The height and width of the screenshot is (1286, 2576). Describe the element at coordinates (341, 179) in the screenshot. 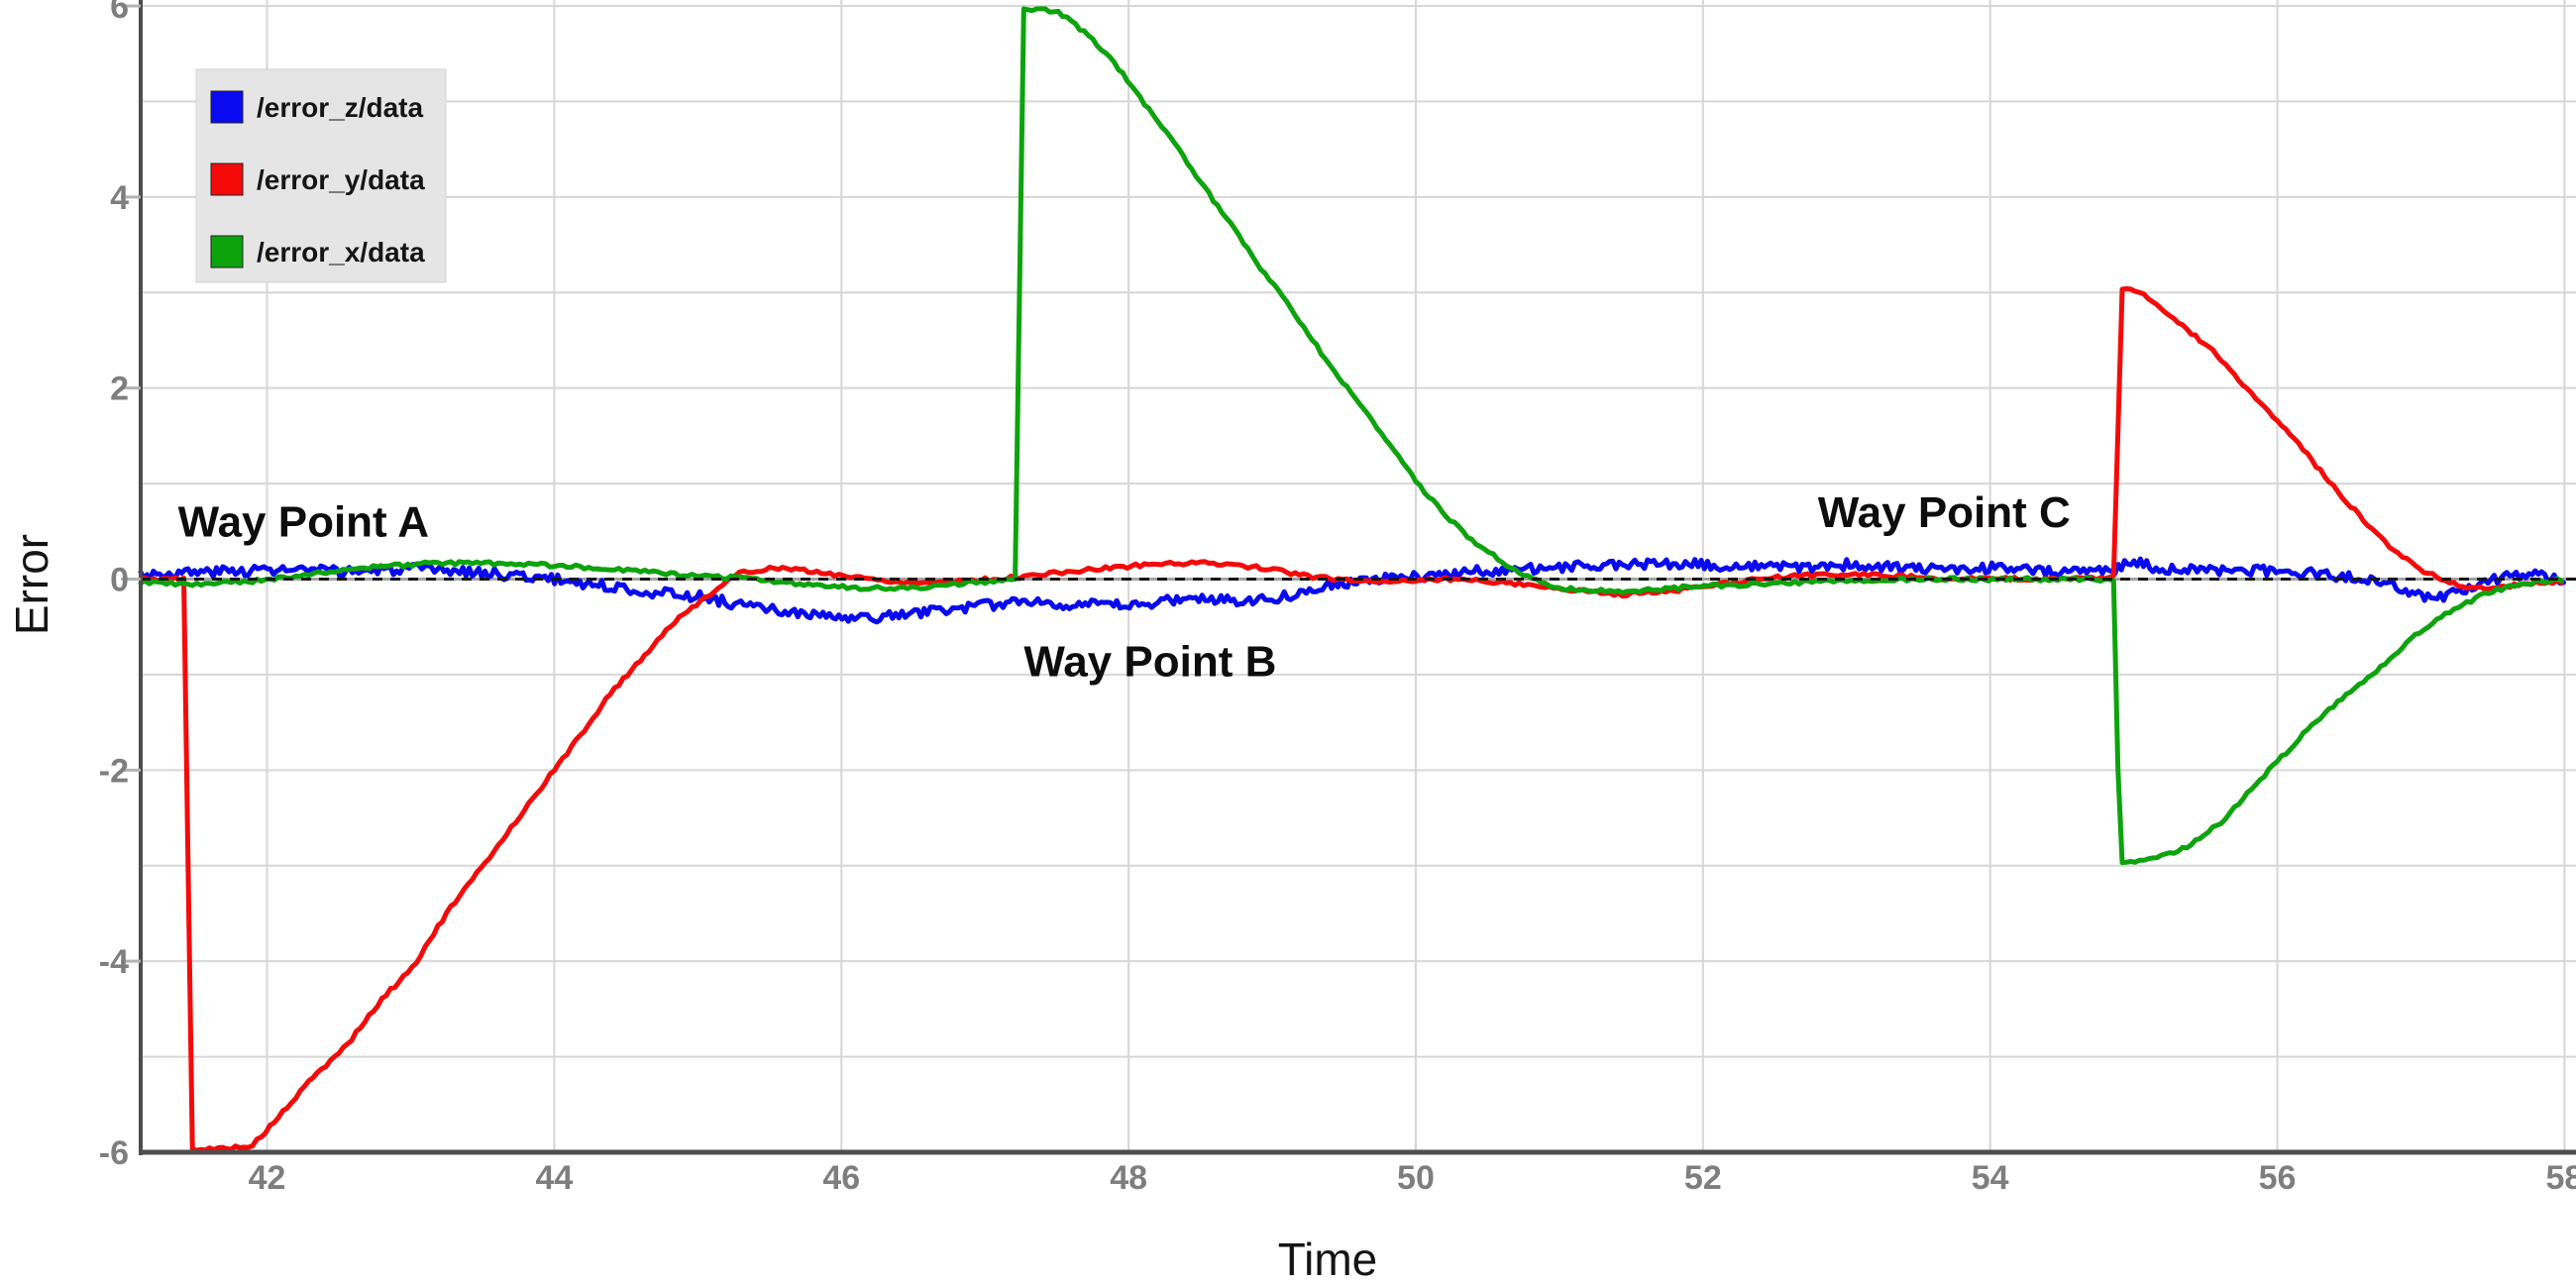

I see `legend-label: /error_y/data` at that location.